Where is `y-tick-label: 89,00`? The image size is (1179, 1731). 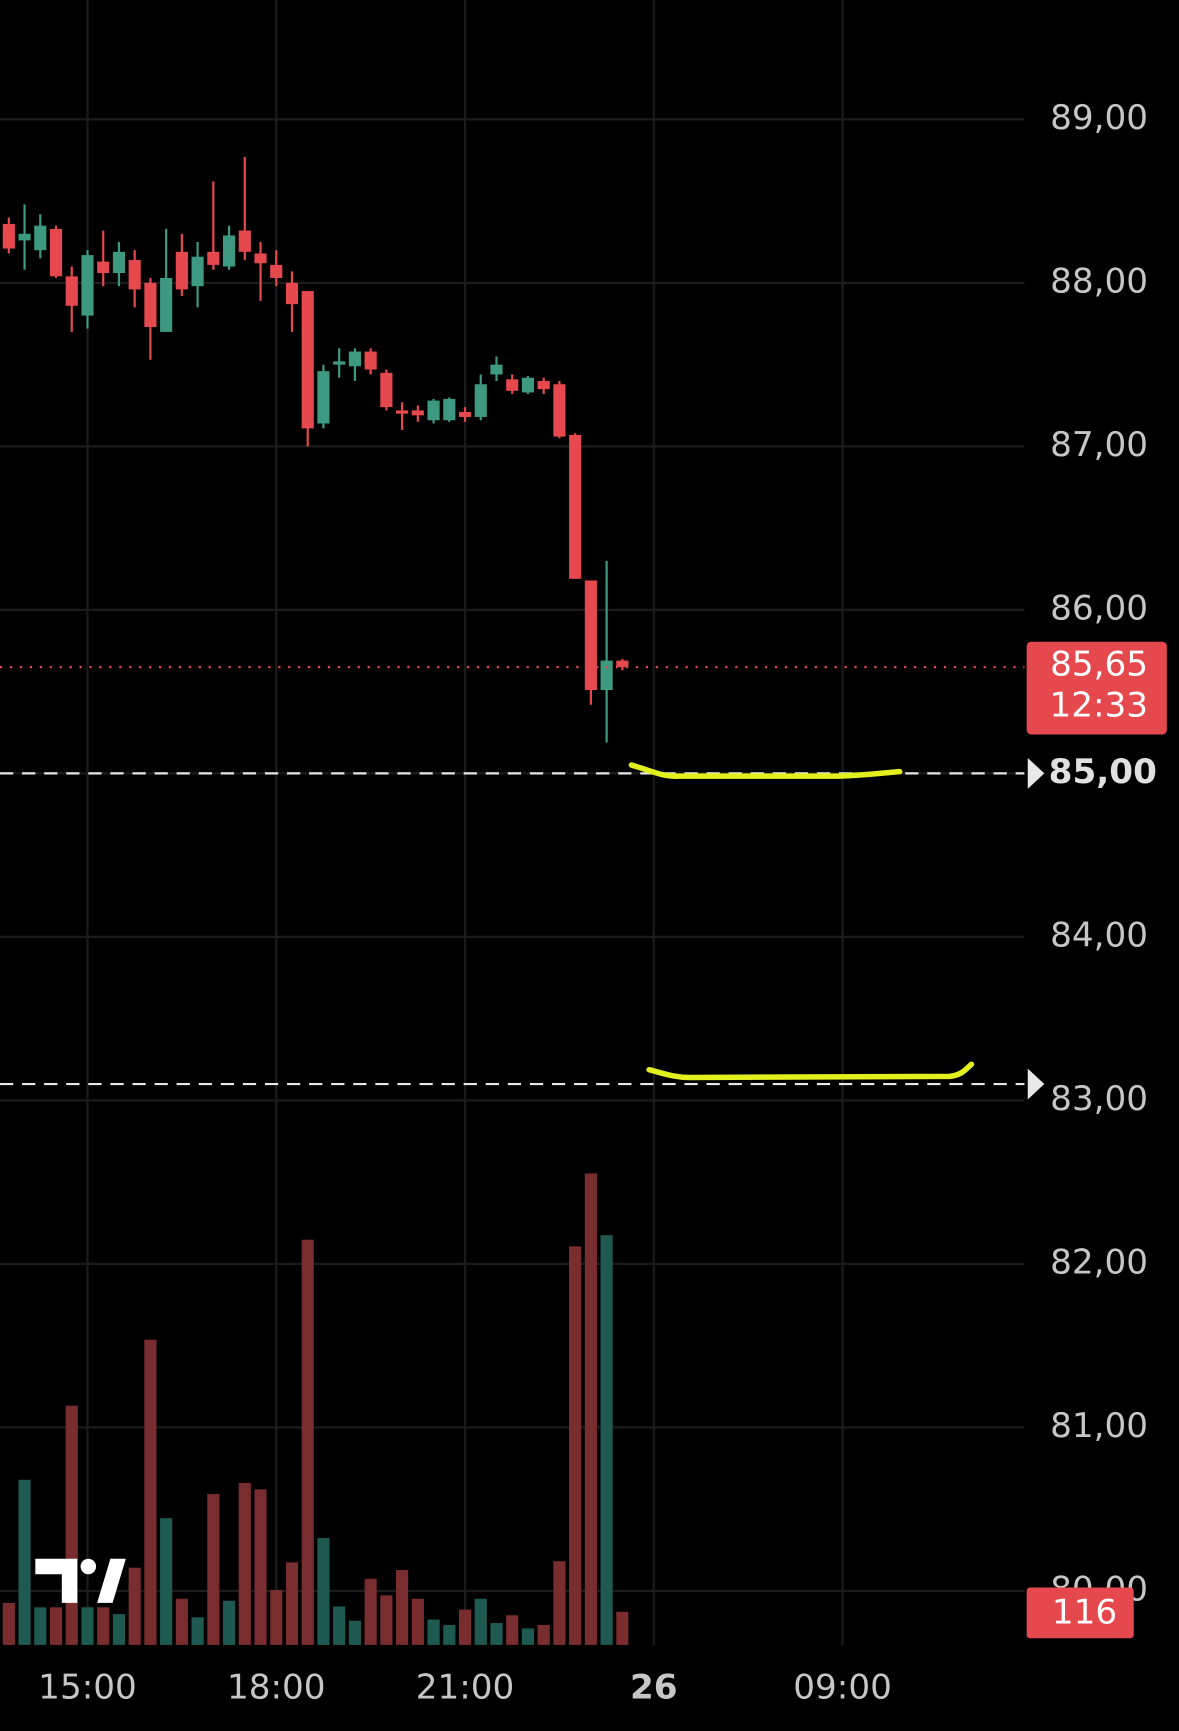
y-tick-label: 89,00 is located at coordinates (1099, 118).